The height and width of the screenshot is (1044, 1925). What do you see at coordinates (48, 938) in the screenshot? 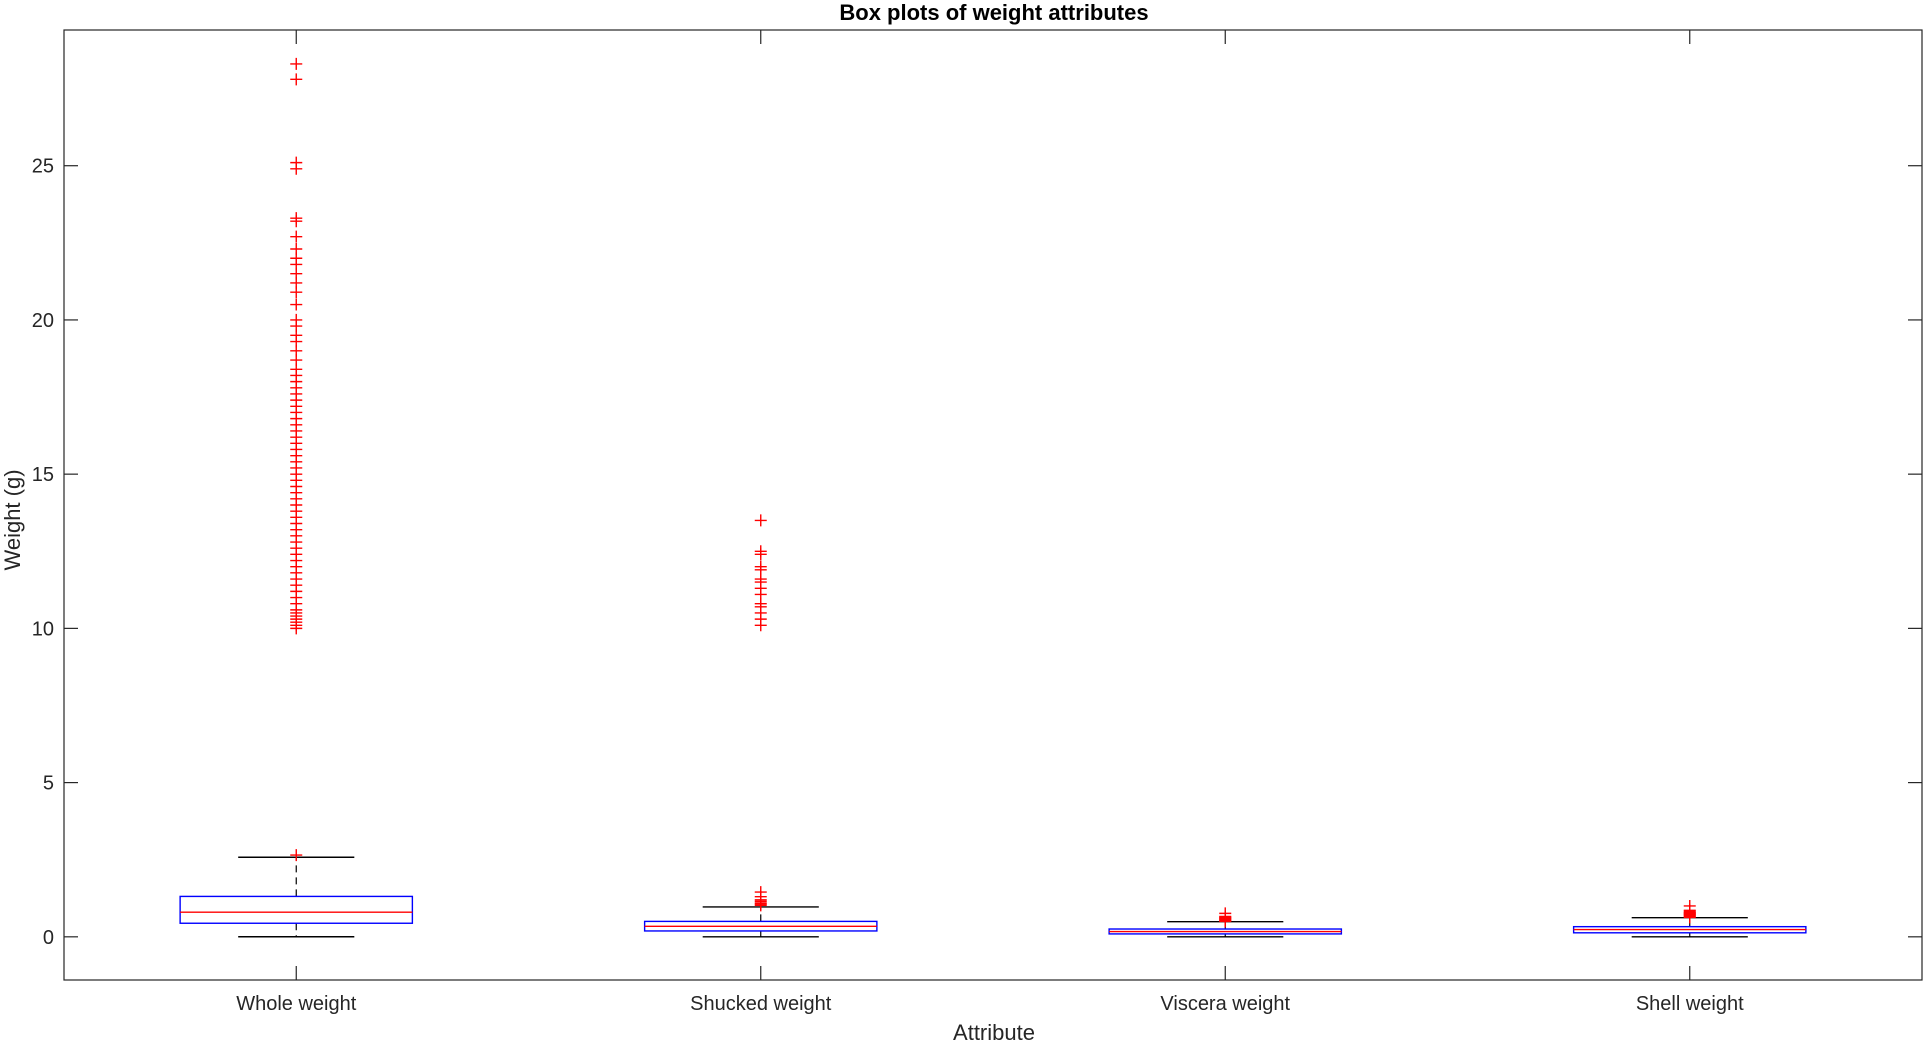
I see `y-tick-label: 0` at bounding box center [48, 938].